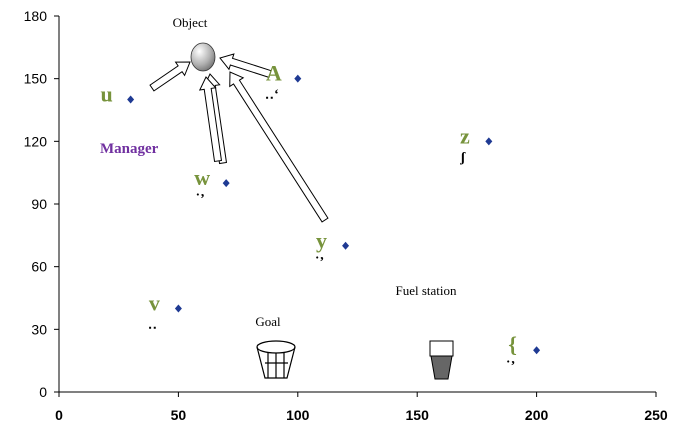  What do you see at coordinates (465, 135) in the screenshot?
I see `agent-label: z` at bounding box center [465, 135].